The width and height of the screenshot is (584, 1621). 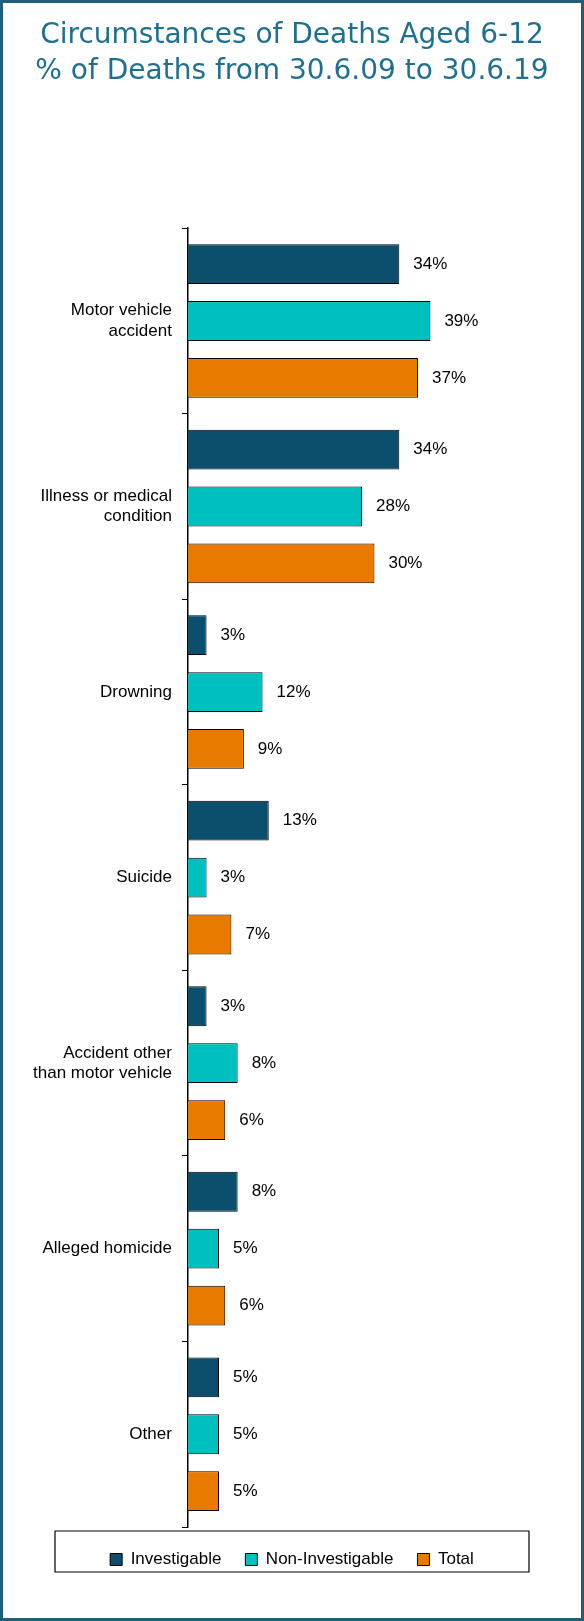 What do you see at coordinates (393, 506) in the screenshot?
I see `data-label: 28%` at bounding box center [393, 506].